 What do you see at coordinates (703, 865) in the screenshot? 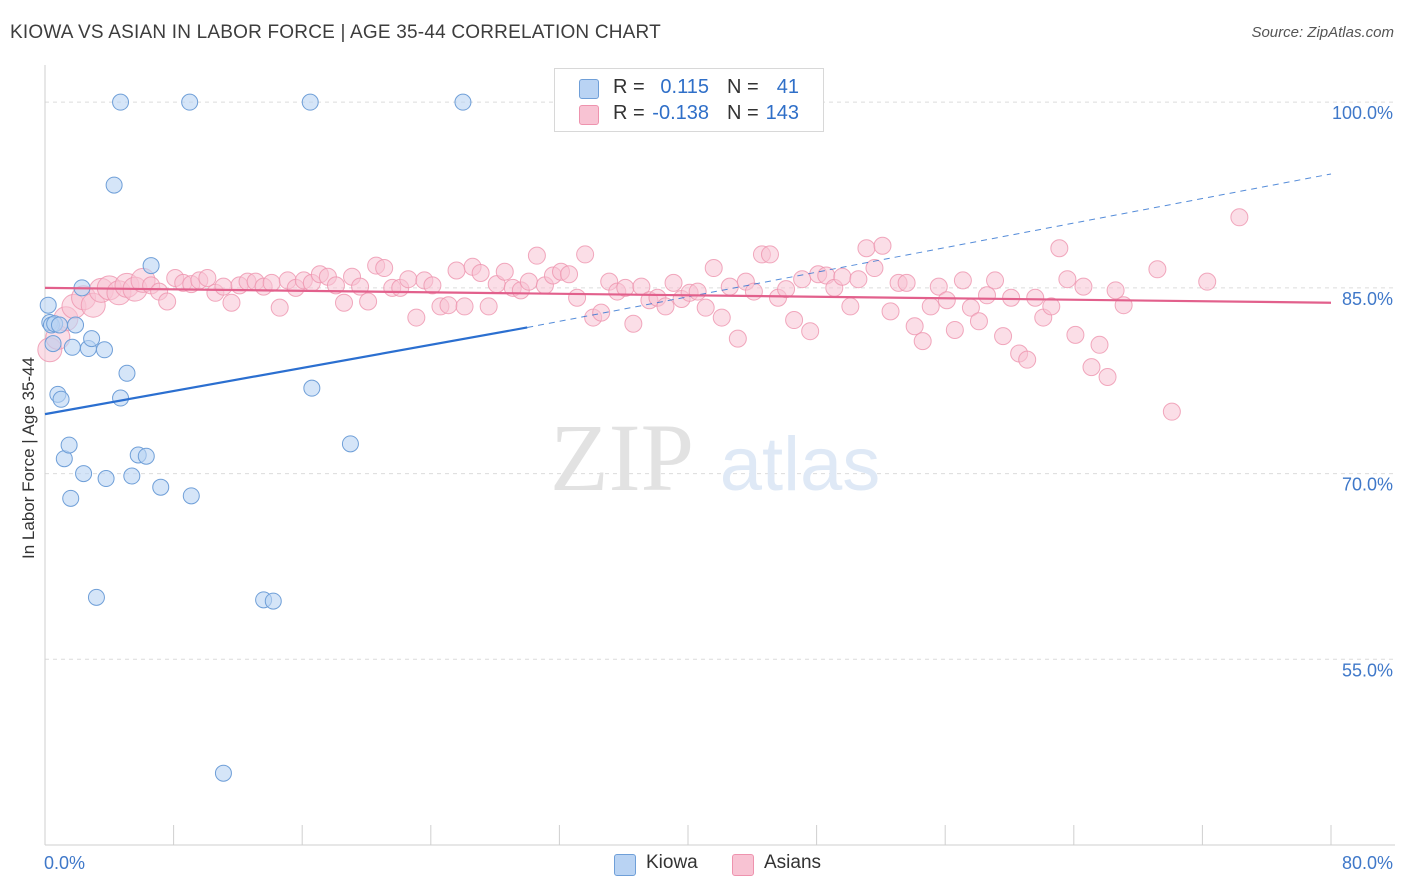
I see `series-legend: Kiowa Asians` at bounding box center [703, 865].